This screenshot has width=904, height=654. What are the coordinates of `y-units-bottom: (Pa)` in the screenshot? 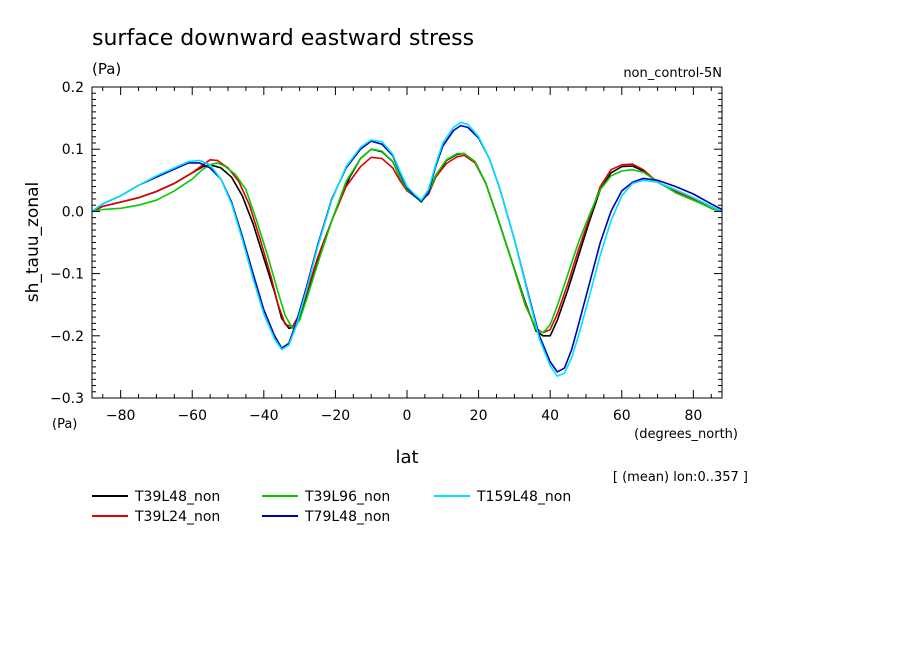 It's located at (64, 424).